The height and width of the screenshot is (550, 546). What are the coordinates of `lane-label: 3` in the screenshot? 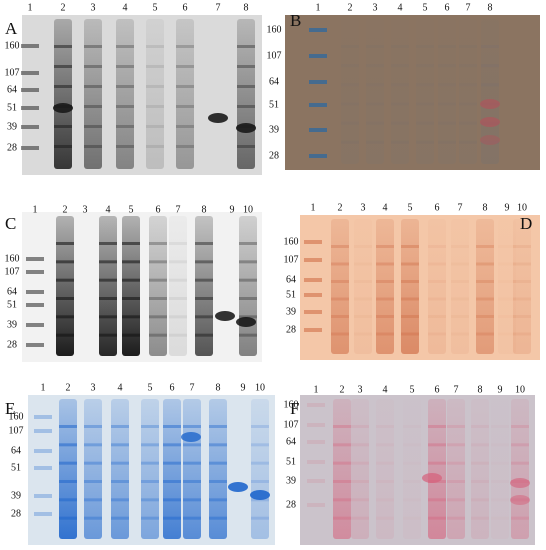 It's located at (363, 207).